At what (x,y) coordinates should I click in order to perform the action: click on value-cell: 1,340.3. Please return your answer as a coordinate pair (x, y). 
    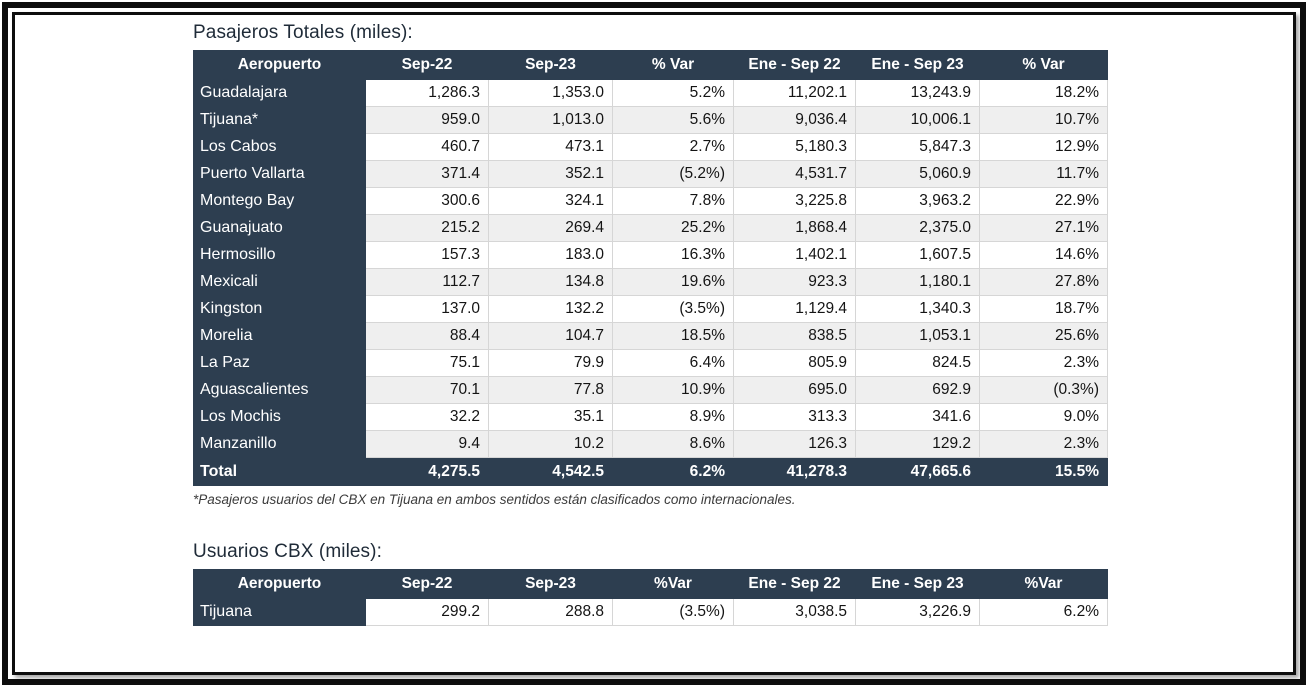
    Looking at the image, I should click on (917, 309).